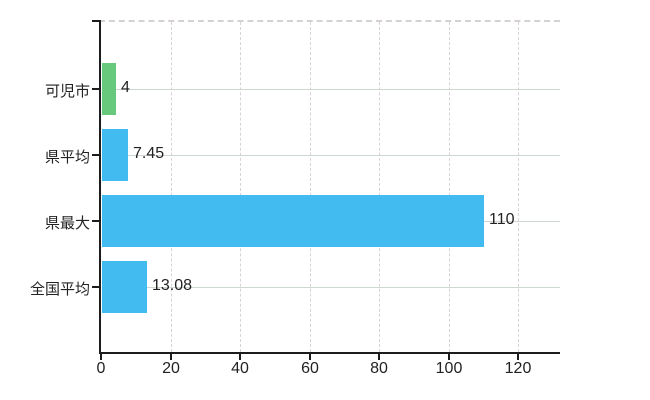 This screenshot has height=400, width=650. I want to click on bar-value-label: 110, so click(502, 219).